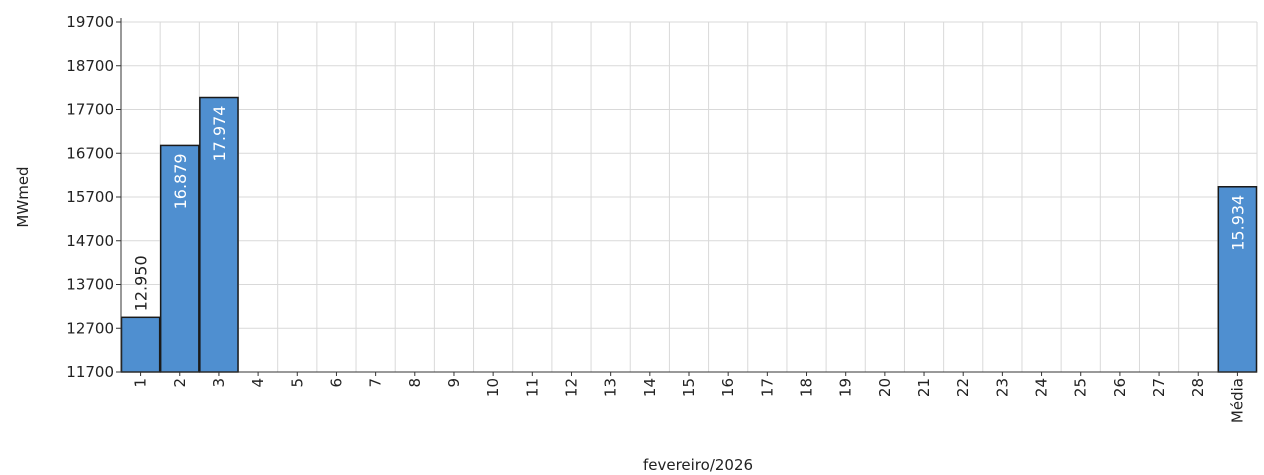  I want to click on x-tick-label: 28, so click(1198, 387).